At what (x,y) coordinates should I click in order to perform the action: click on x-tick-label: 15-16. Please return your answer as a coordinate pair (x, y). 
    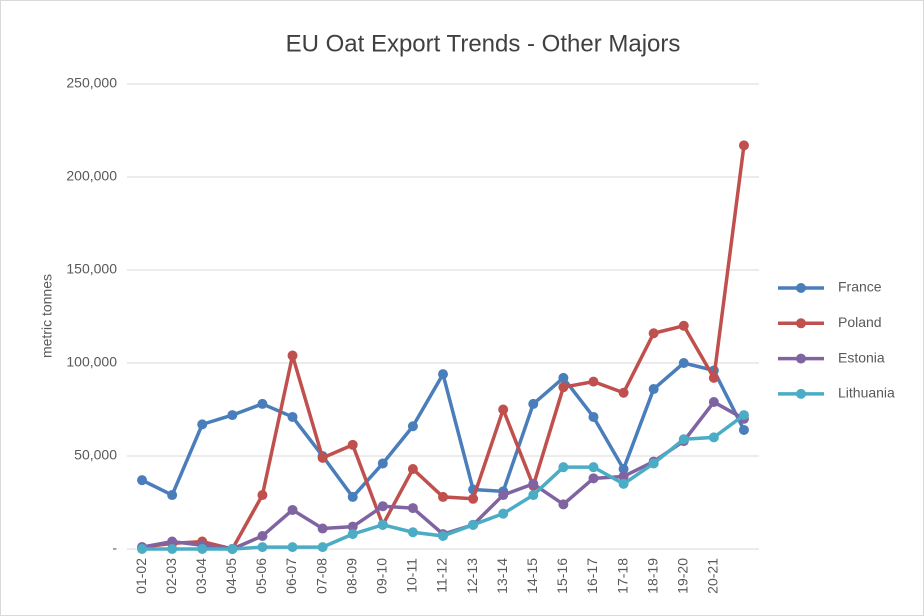
    Looking at the image, I should click on (562, 576).